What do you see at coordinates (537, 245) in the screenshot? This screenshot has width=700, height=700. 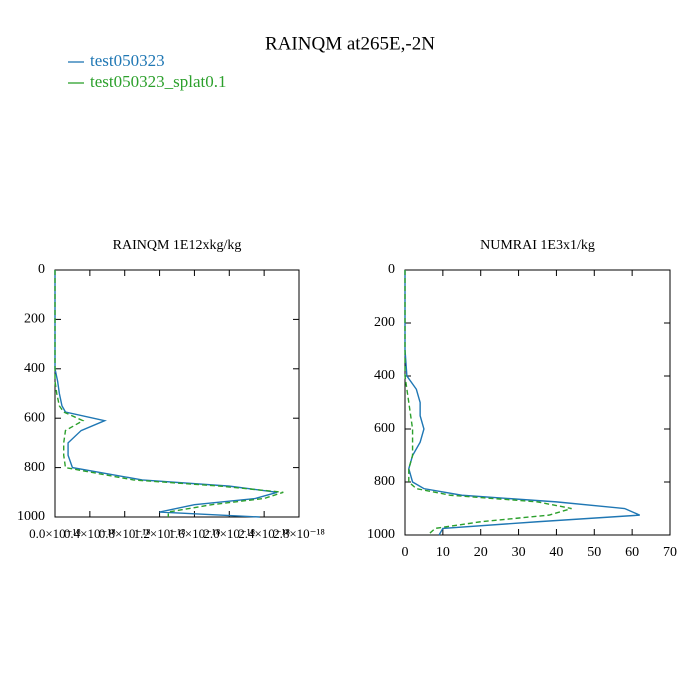 I see `subplot-title: NUMRAI 1E3x1/kg` at bounding box center [537, 245].